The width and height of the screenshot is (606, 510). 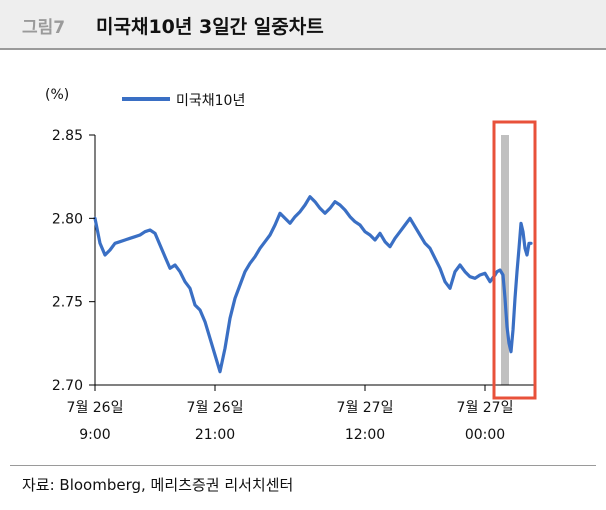 I want to click on y-tick-label: 2.75, so click(x=67, y=303).